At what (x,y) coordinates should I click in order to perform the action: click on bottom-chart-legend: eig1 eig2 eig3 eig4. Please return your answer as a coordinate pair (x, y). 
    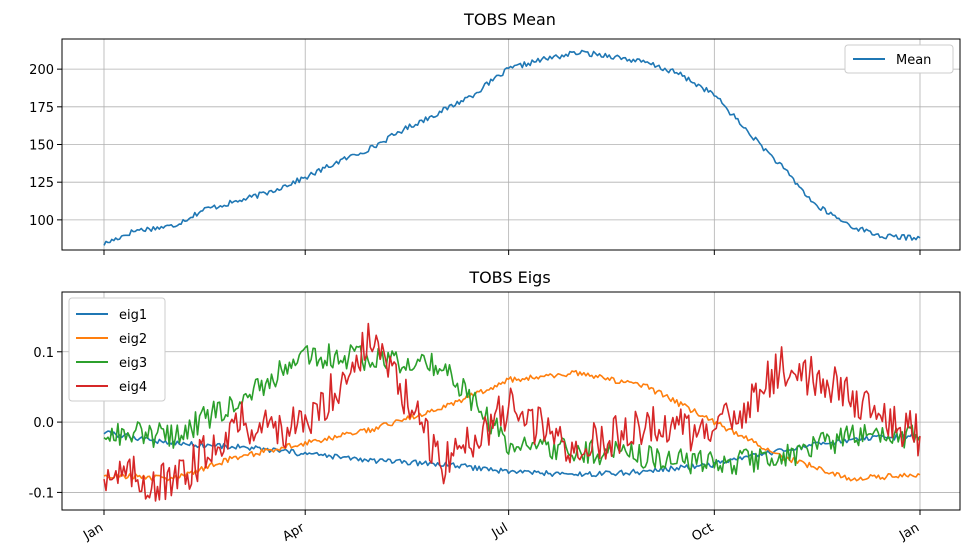
    Looking at the image, I should click on (117, 349).